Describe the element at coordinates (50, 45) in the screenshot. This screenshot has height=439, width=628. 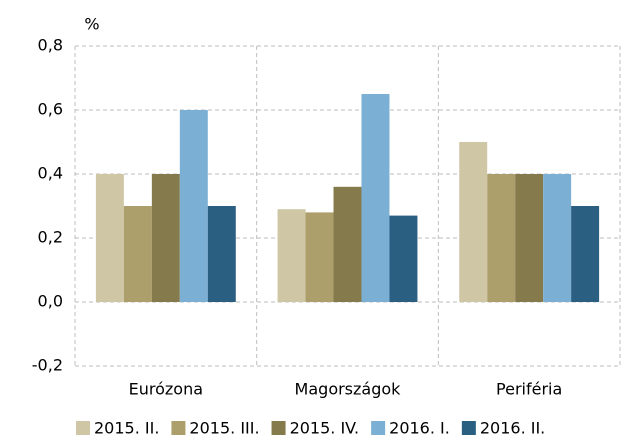
I see `y-tick-label: 0,8` at that location.